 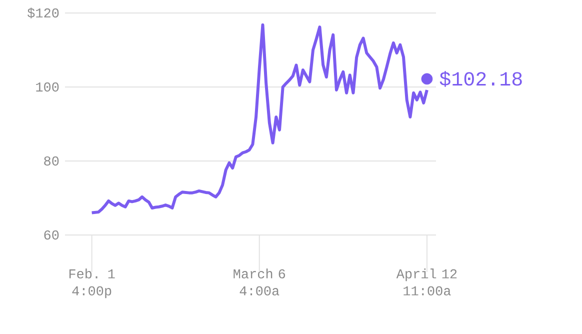 I want to click on x-tick-label: April 12 11:00a, so click(x=426, y=282).